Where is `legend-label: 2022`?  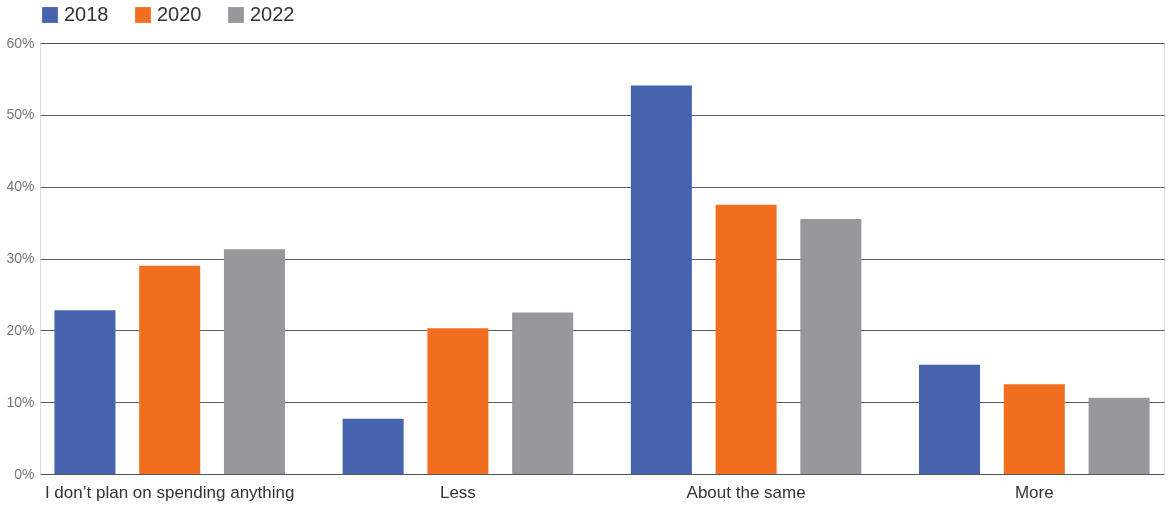
legend-label: 2022 is located at coordinates (272, 14).